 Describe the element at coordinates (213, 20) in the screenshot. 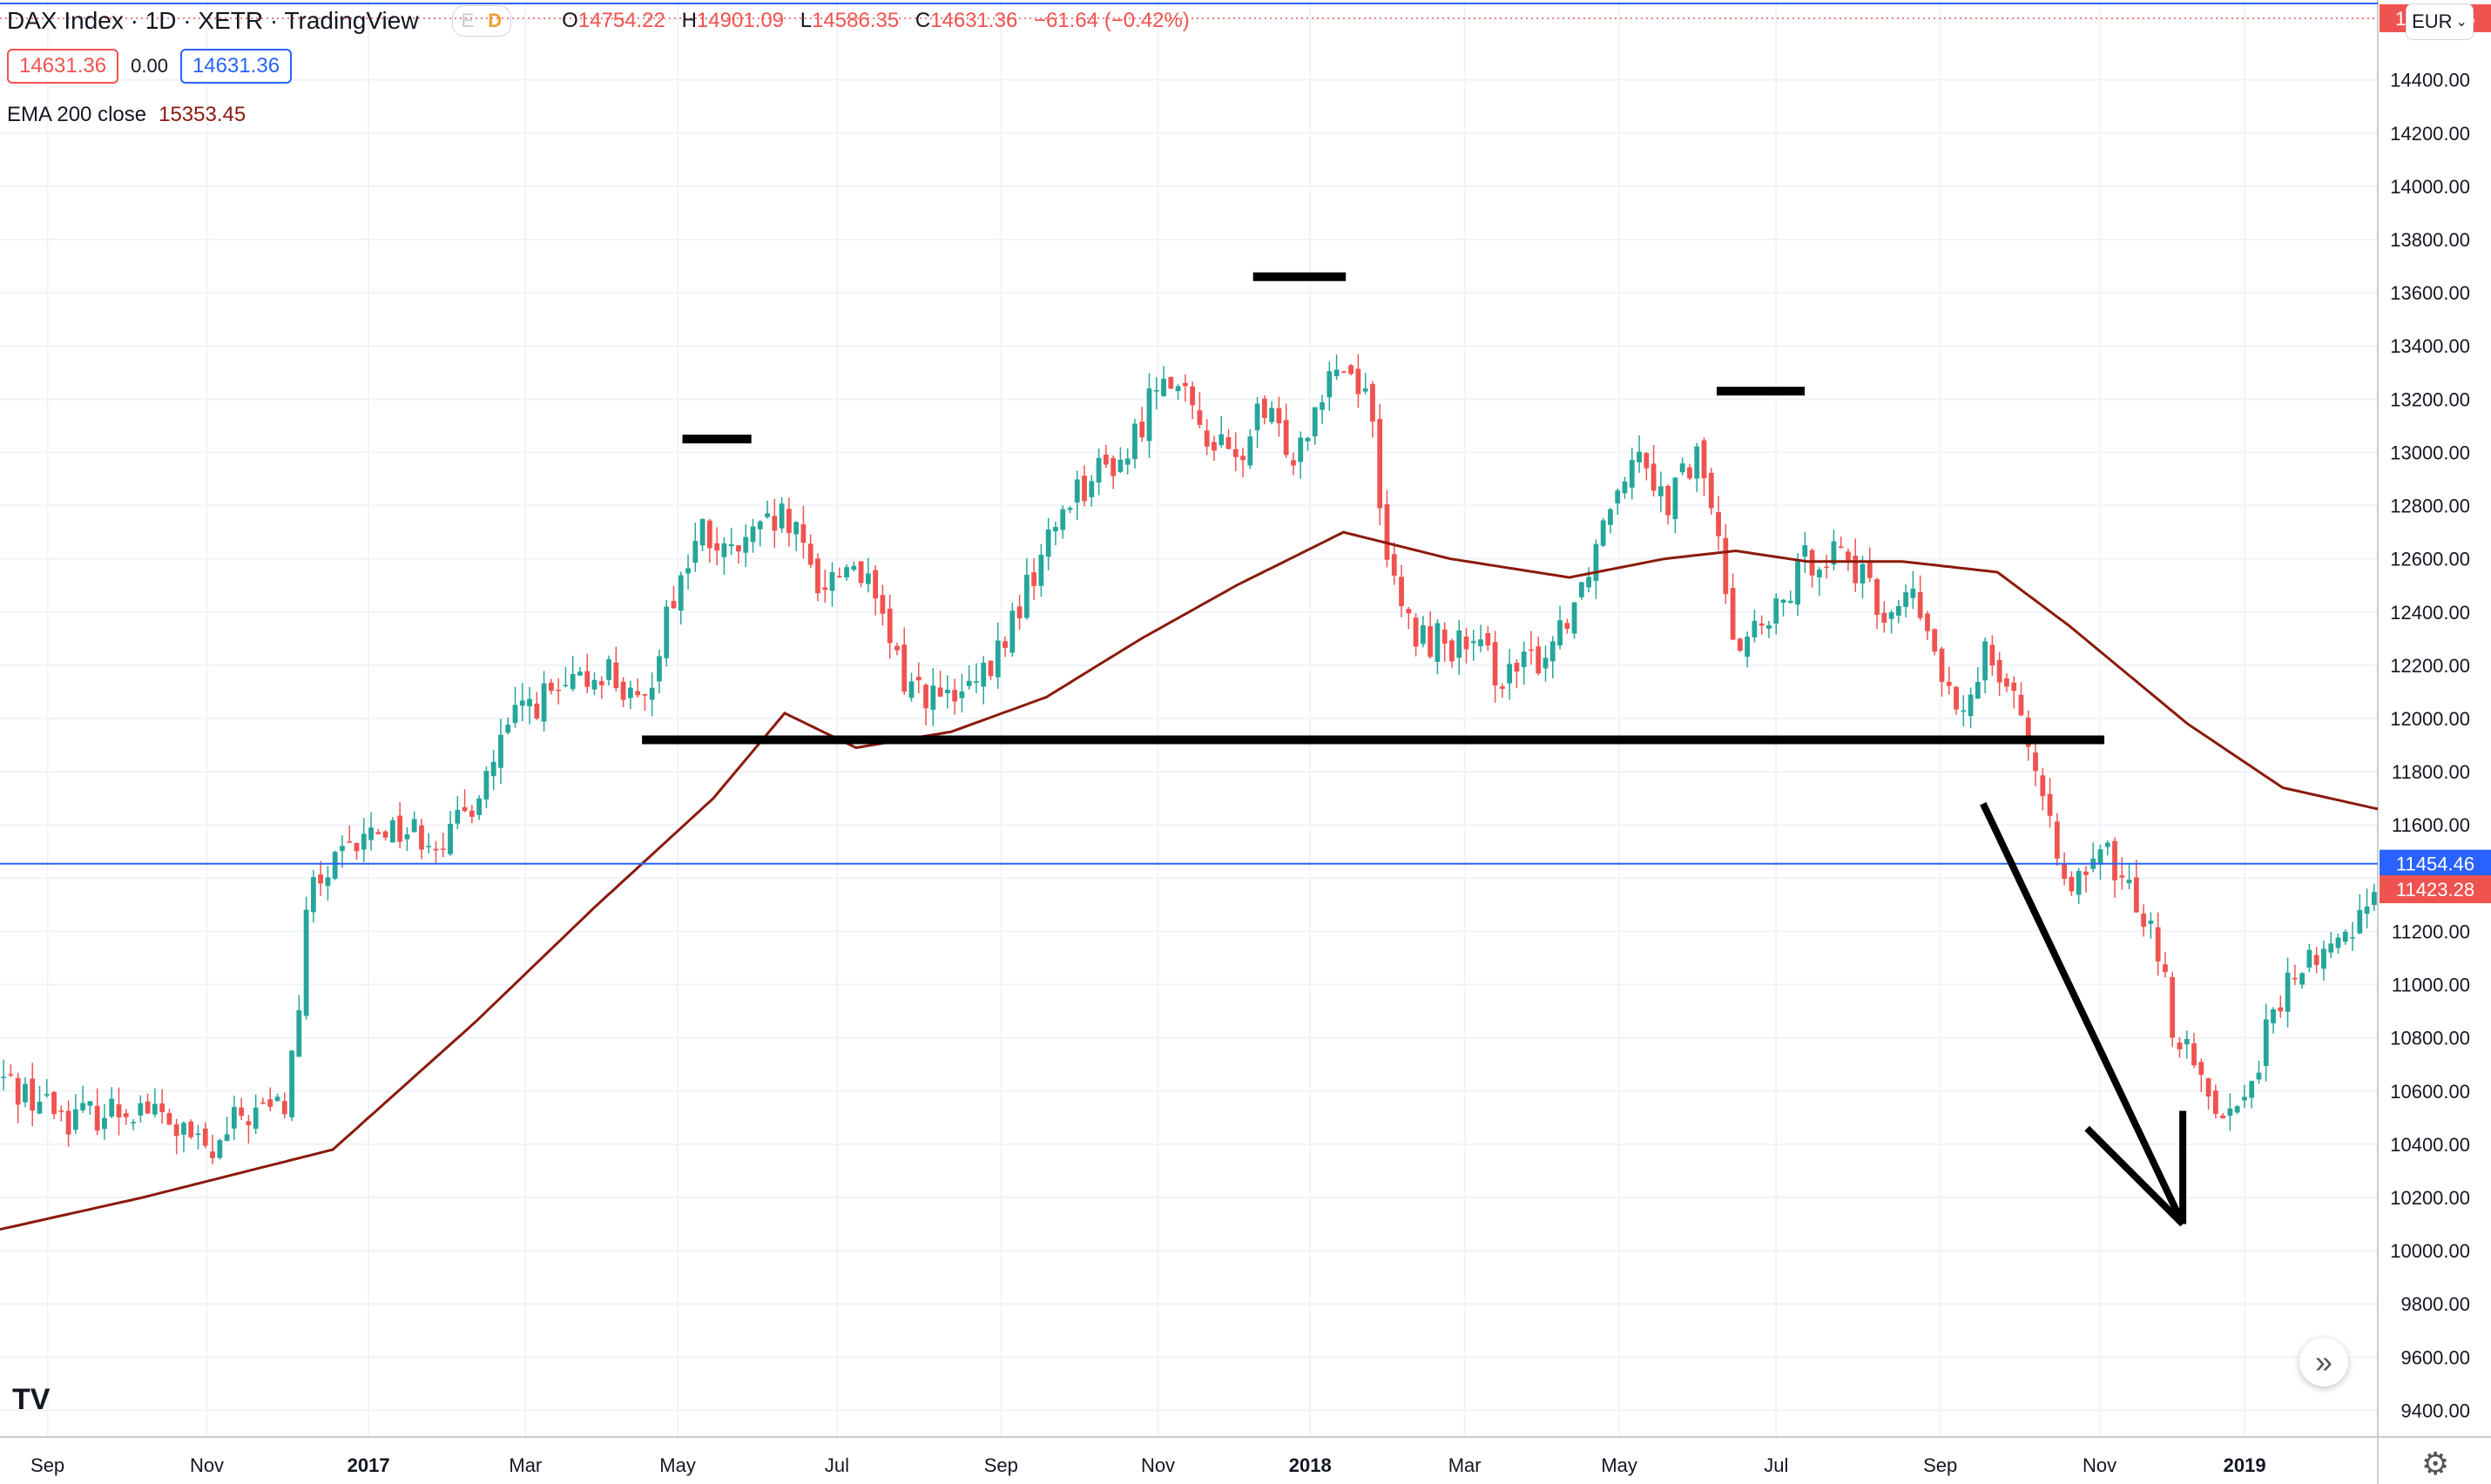

I see `symbol-title: DAX Index · 1D · XETR · TradingView` at that location.